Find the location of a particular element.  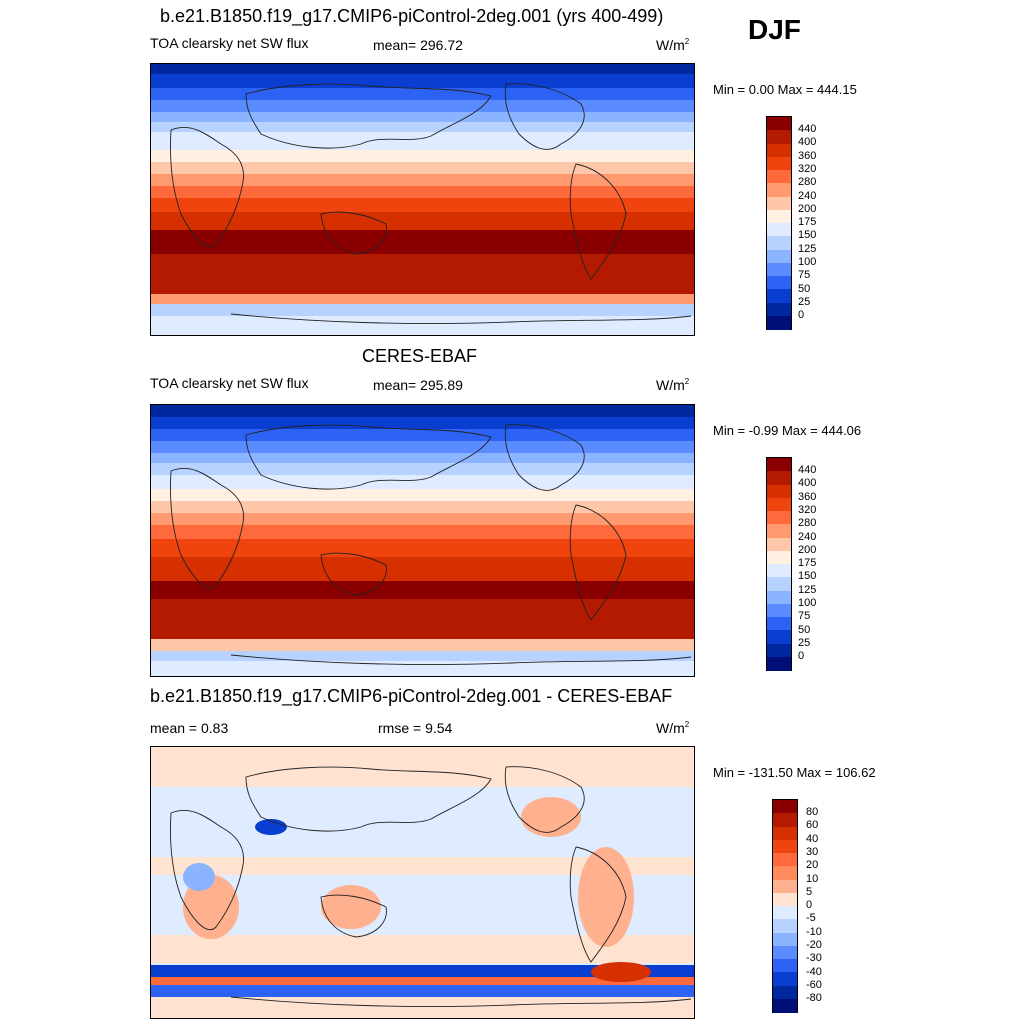

panel3-map is located at coordinates (422, 882).